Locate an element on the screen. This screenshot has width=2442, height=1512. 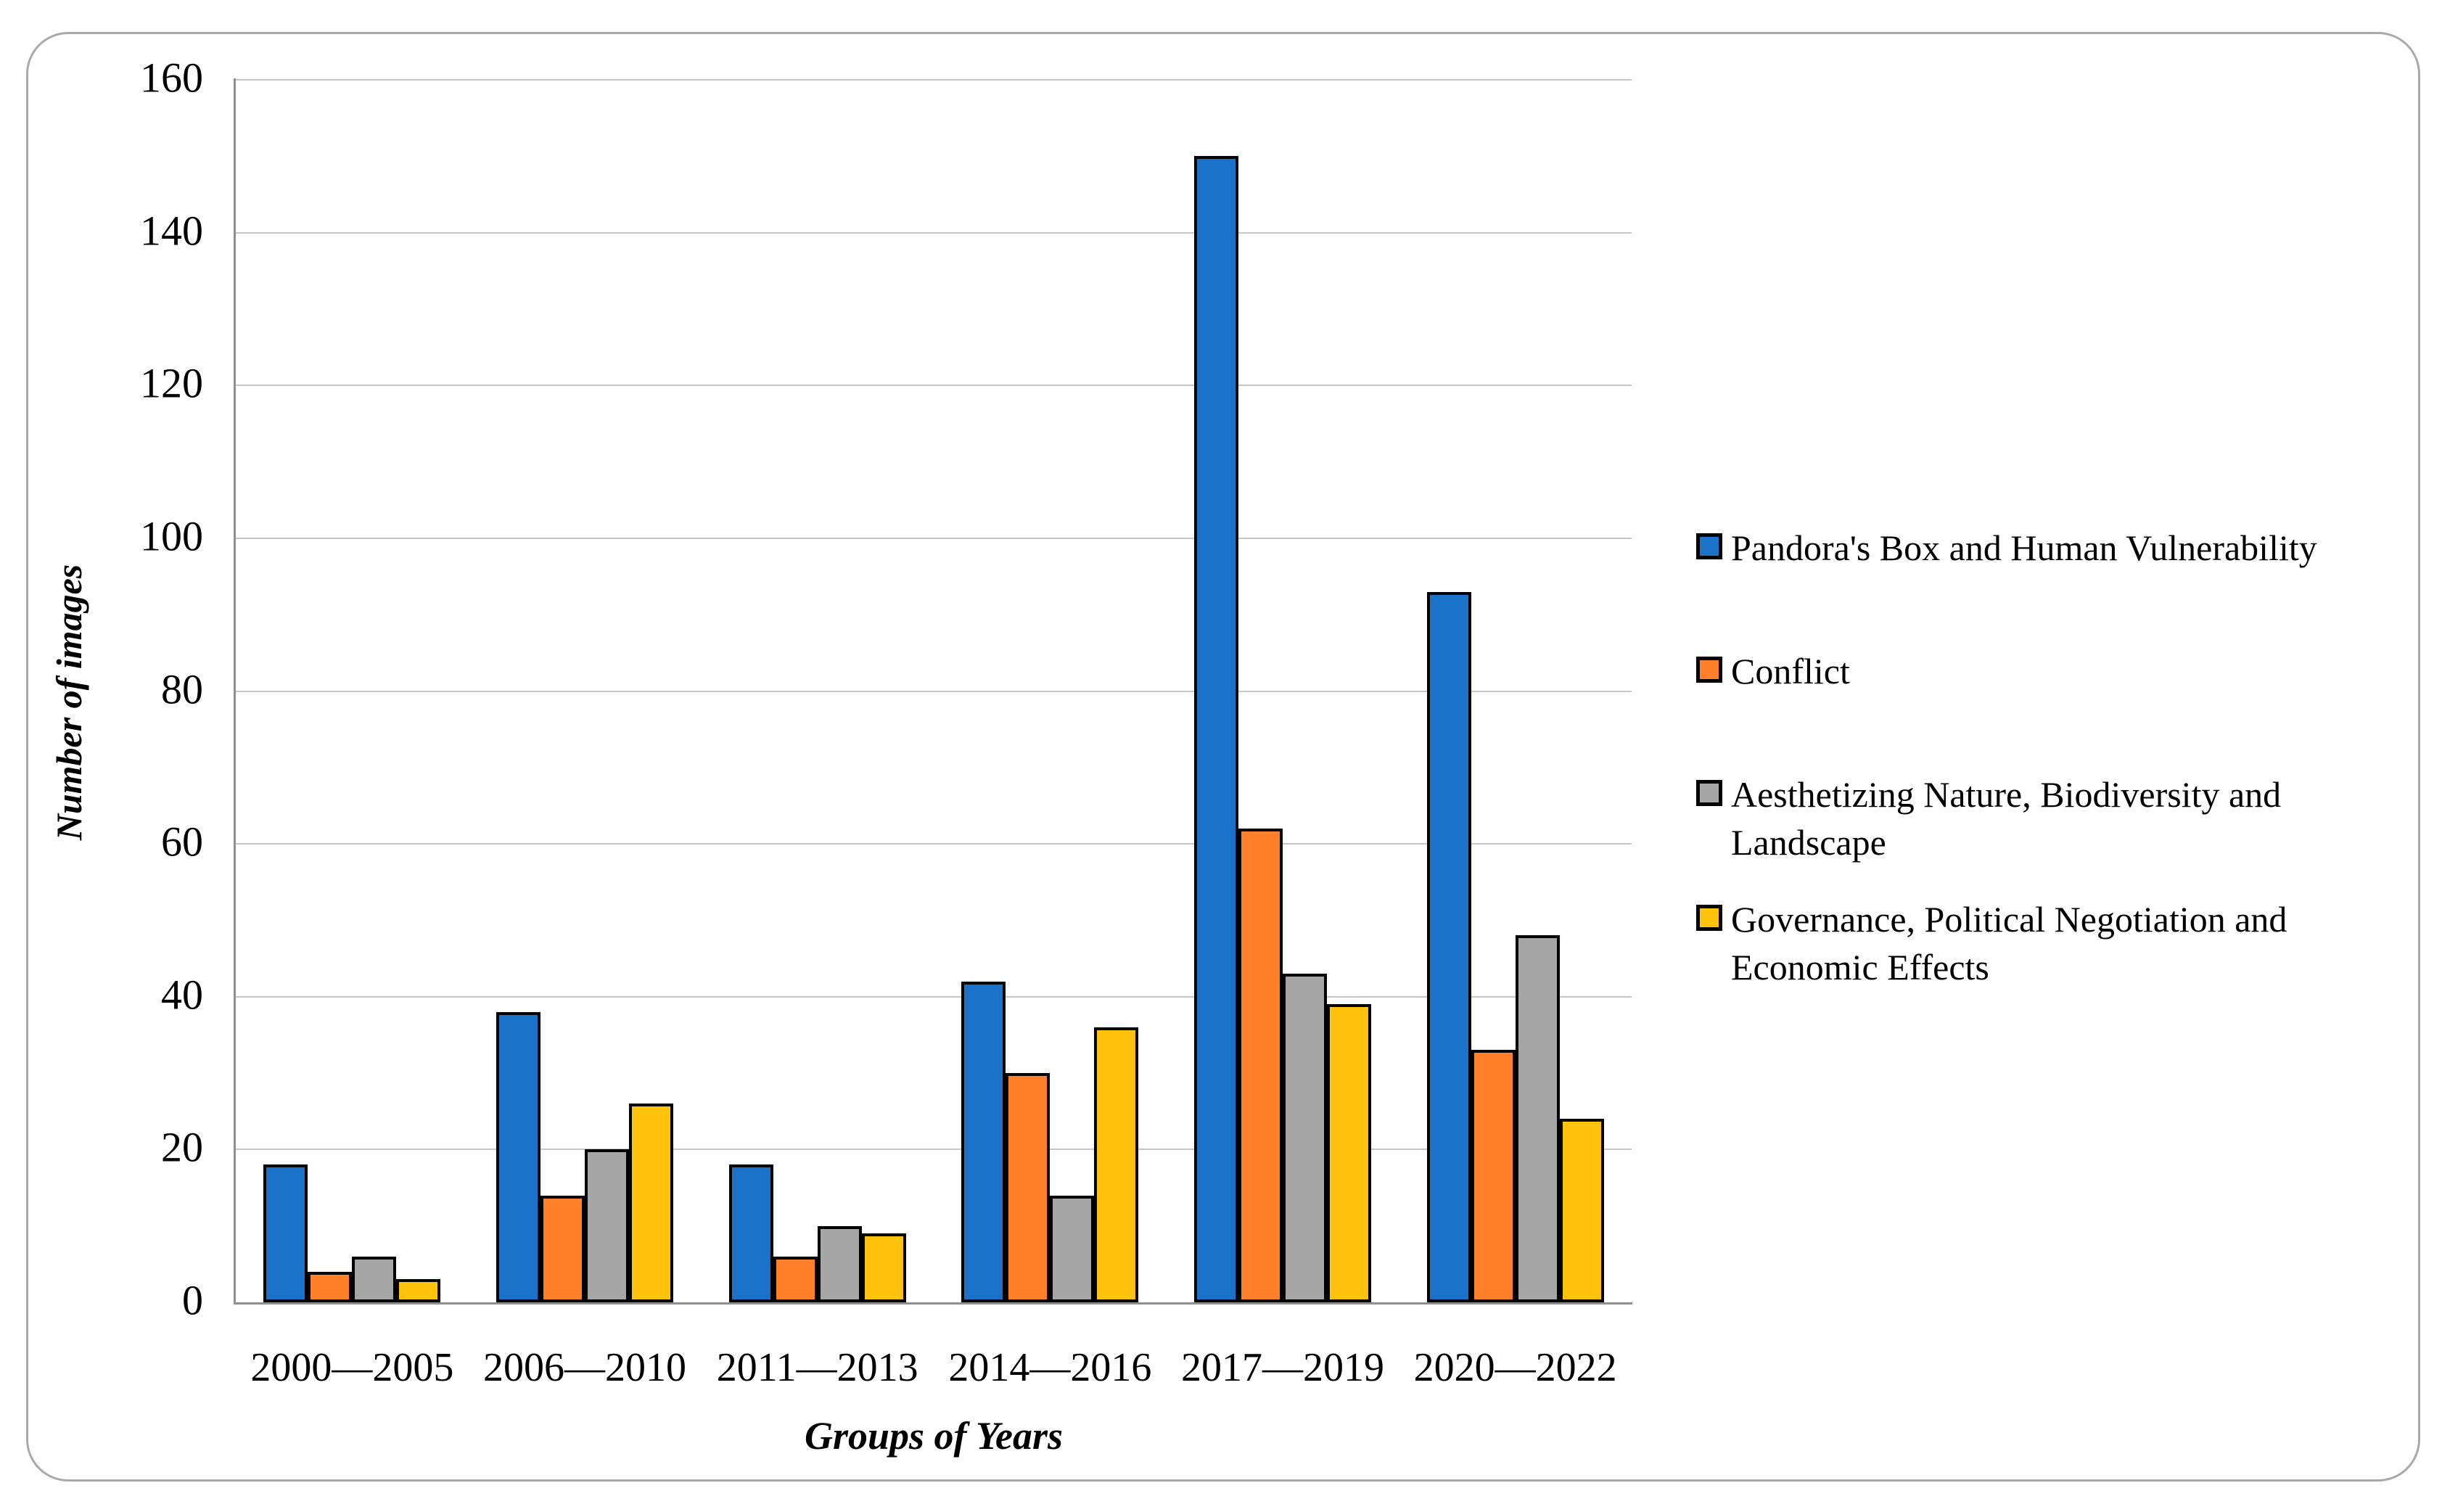
bar-series1-group5 is located at coordinates (1215, 729).